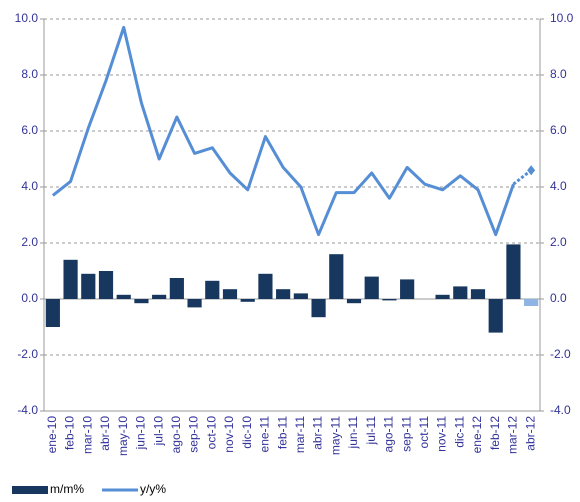 The image size is (580, 502). What do you see at coordinates (371, 431) in the screenshot?
I see `x-tick-label: jul-11` at bounding box center [371, 431].